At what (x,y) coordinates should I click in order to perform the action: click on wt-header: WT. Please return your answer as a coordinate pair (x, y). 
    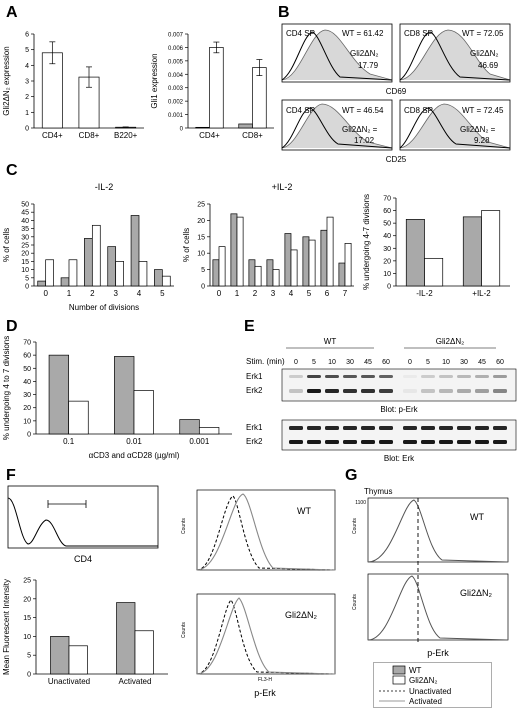
    Looking at the image, I should click on (330, 341).